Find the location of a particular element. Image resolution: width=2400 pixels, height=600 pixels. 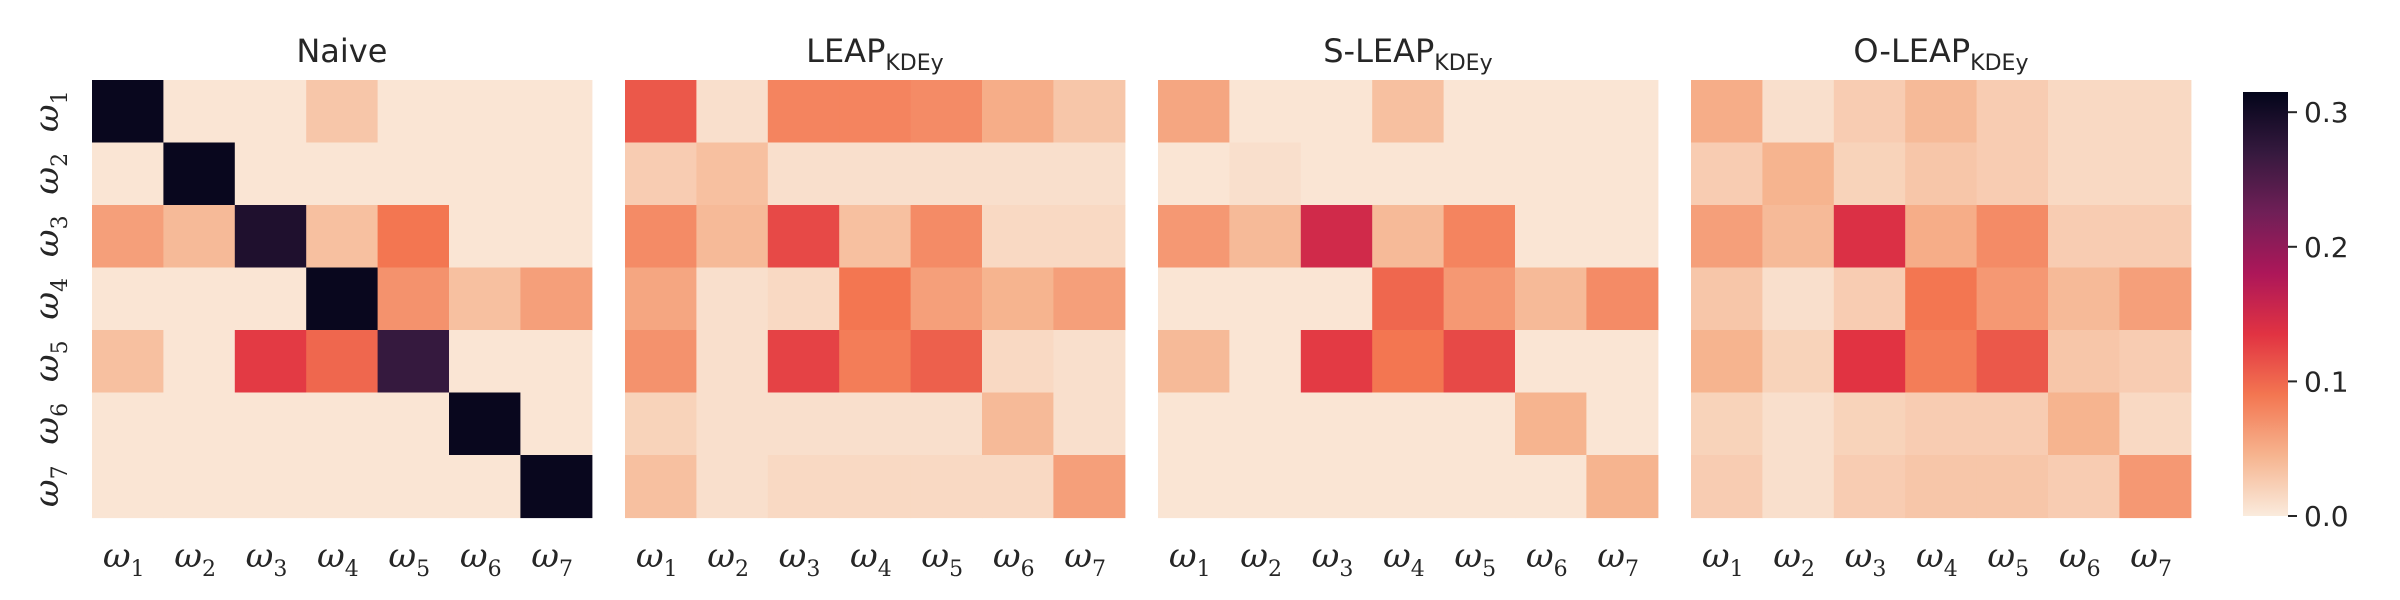

heatmap-cell-r7-c1 is located at coordinates (128, 487).